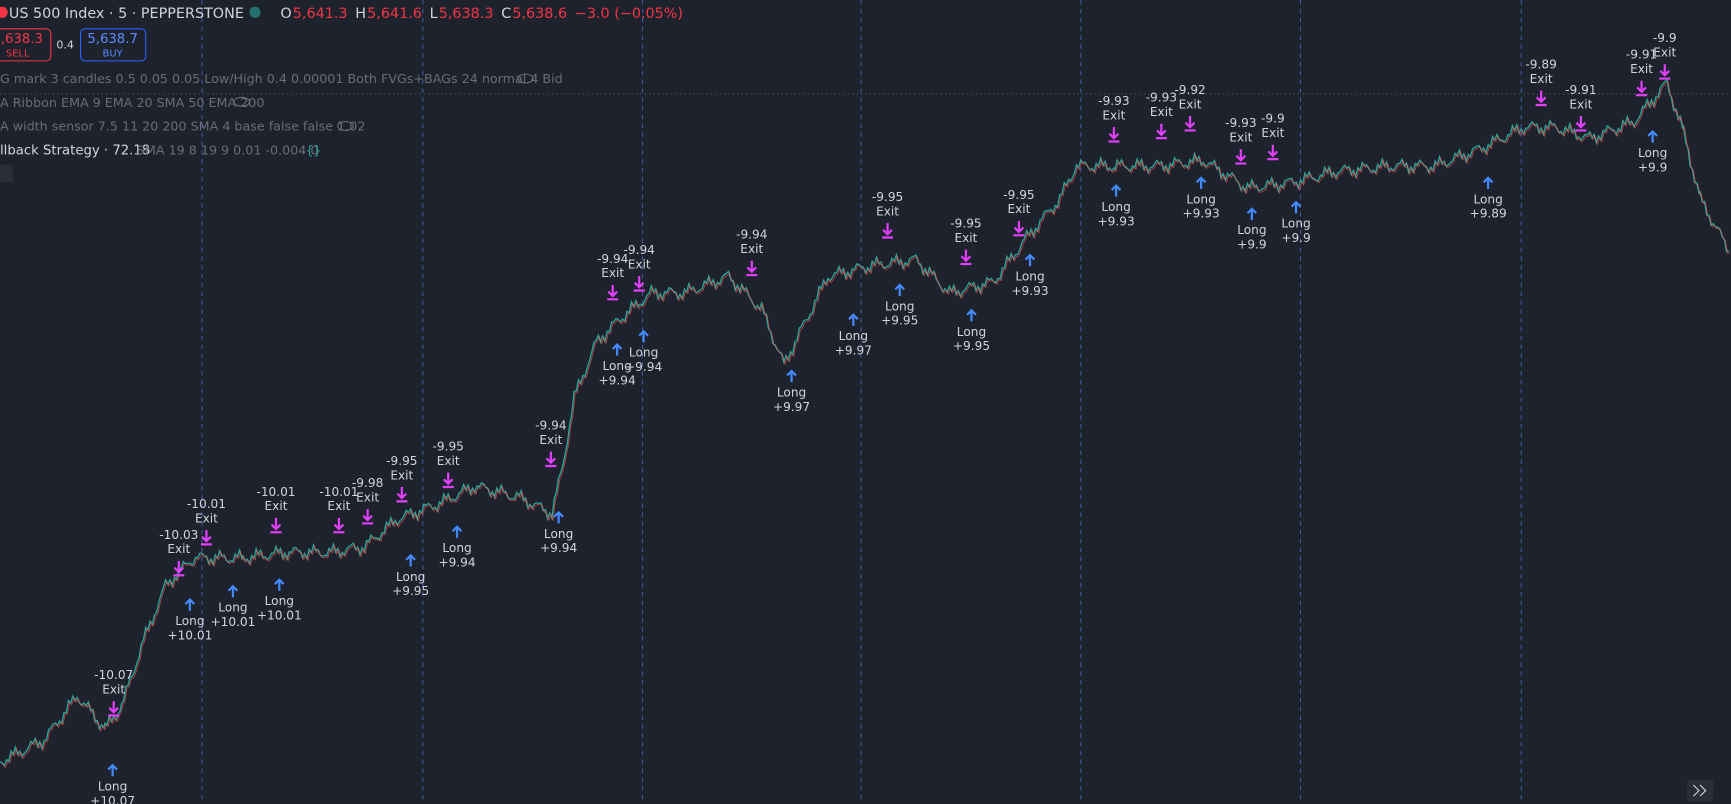 Image resolution: width=1731 pixels, height=804 pixels. Describe the element at coordinates (1580, 90) in the screenshot. I see `exit-value: -9.91` at that location.